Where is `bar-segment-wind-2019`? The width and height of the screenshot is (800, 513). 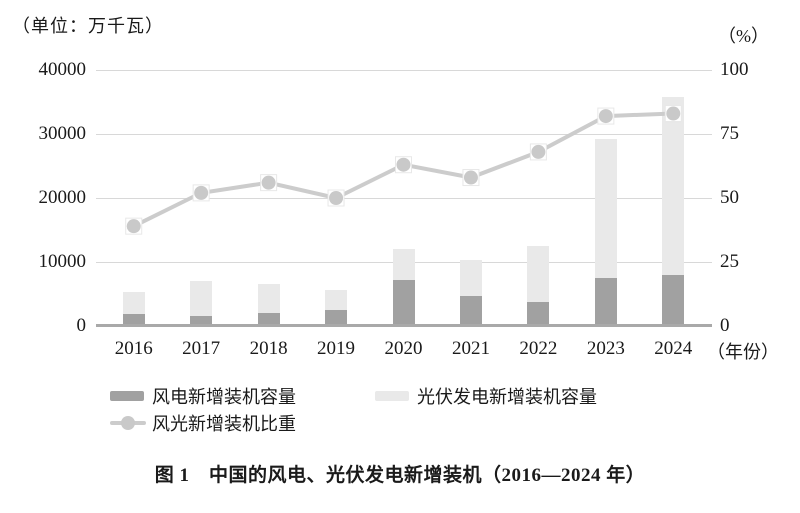
bar-segment-wind-2019 is located at coordinates (336, 317).